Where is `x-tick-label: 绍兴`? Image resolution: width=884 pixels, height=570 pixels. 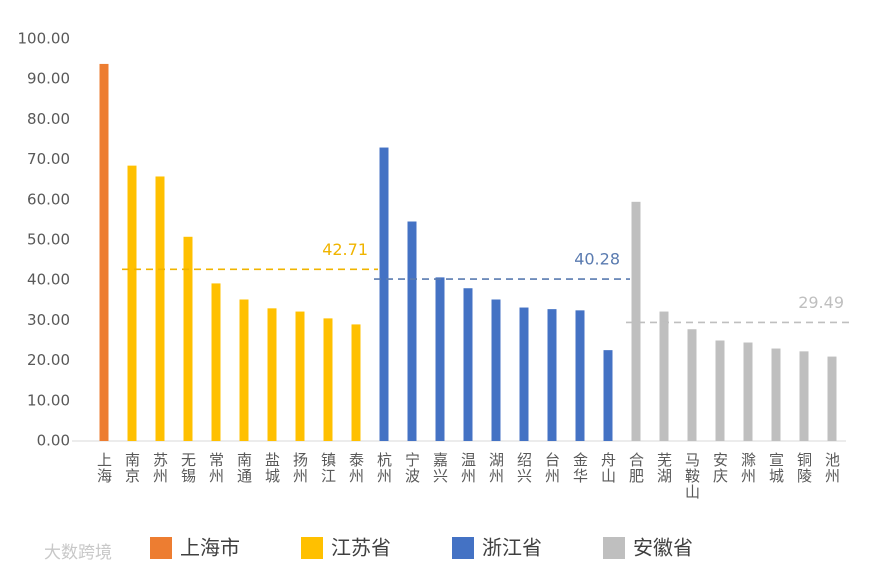
x-tick-label: 绍兴 is located at coordinates (524, 468).